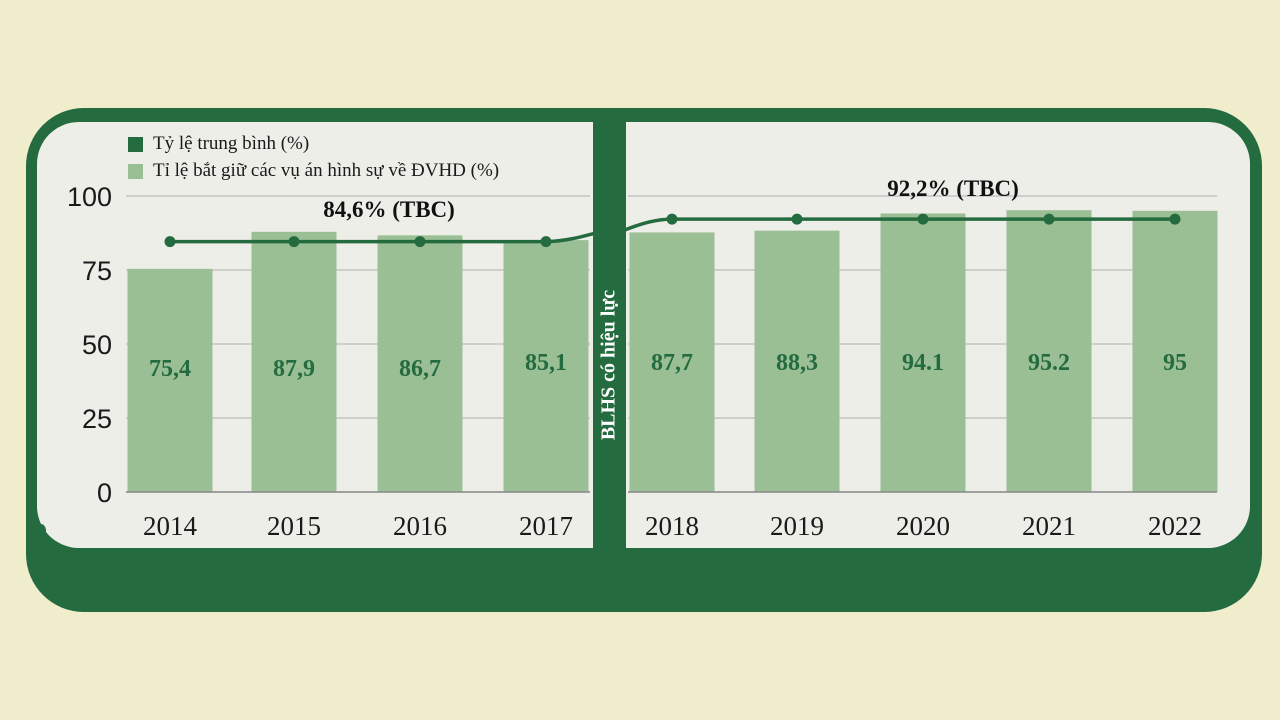 This screenshot has width=1280, height=720. Describe the element at coordinates (170, 526) in the screenshot. I see `x-tick-label: 2014` at that location.